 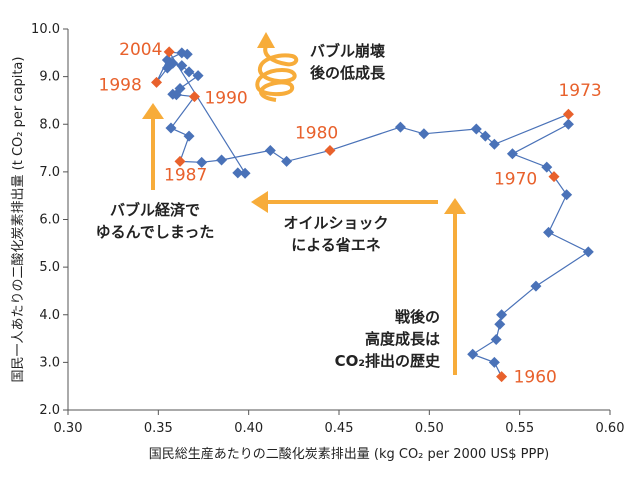 What do you see at coordinates (155, 232) in the screenshot?
I see `bubble-economy-note-line: ゆるんでしまった` at bounding box center [155, 232].